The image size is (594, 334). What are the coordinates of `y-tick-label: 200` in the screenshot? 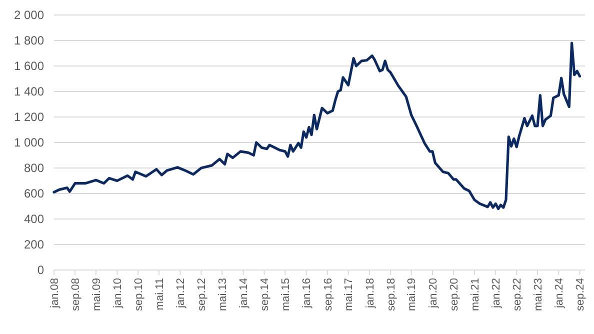 It's located at (34, 245).